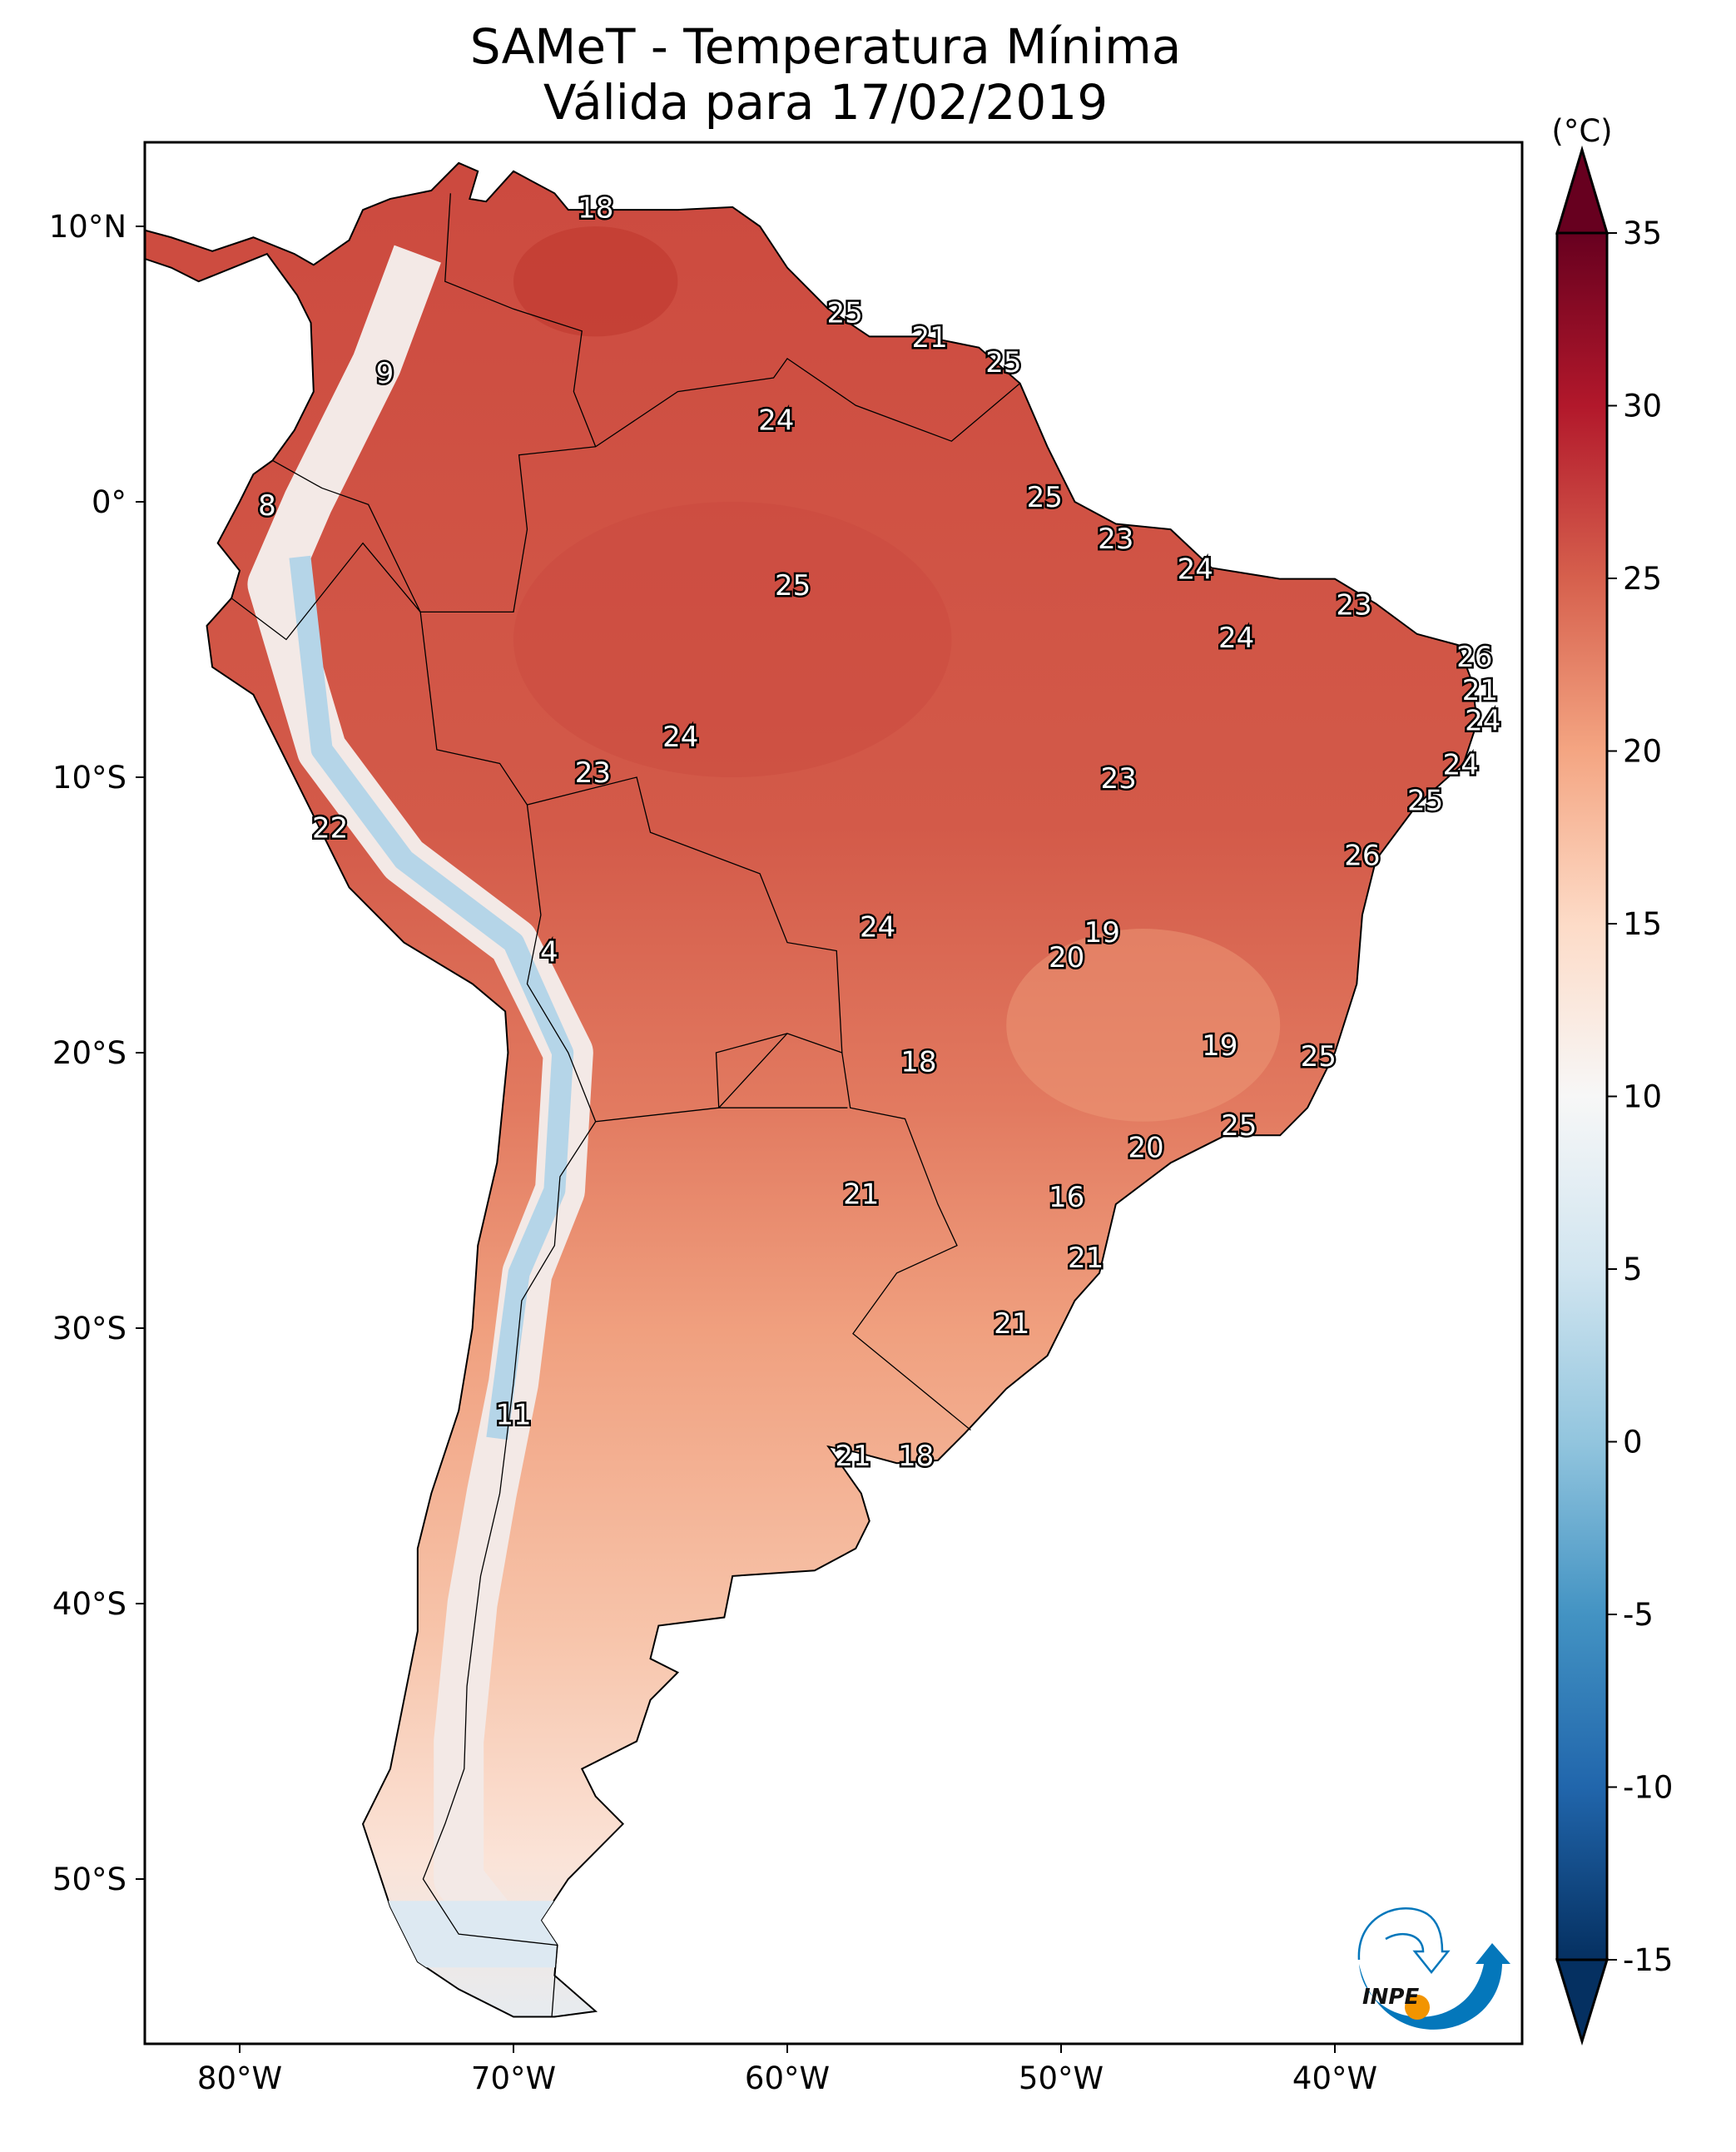  Describe the element at coordinates (1404, 1941) in the screenshot. I see `inpe-logo-swirl-outer` at that location.